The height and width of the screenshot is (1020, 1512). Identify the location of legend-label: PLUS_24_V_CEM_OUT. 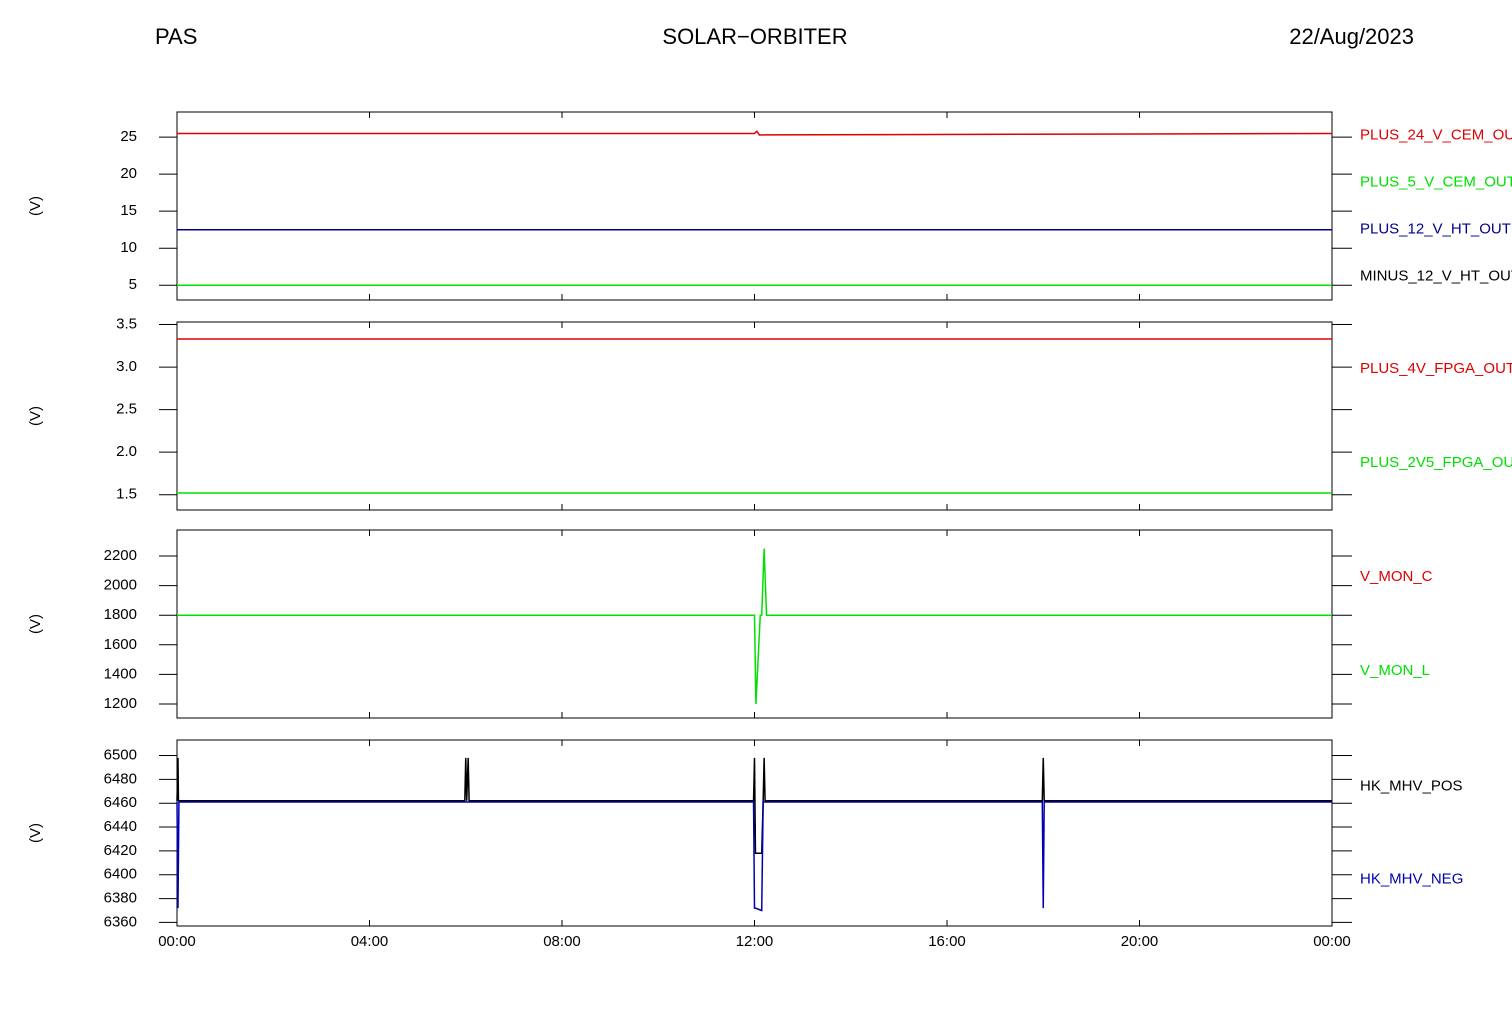
(1436, 134).